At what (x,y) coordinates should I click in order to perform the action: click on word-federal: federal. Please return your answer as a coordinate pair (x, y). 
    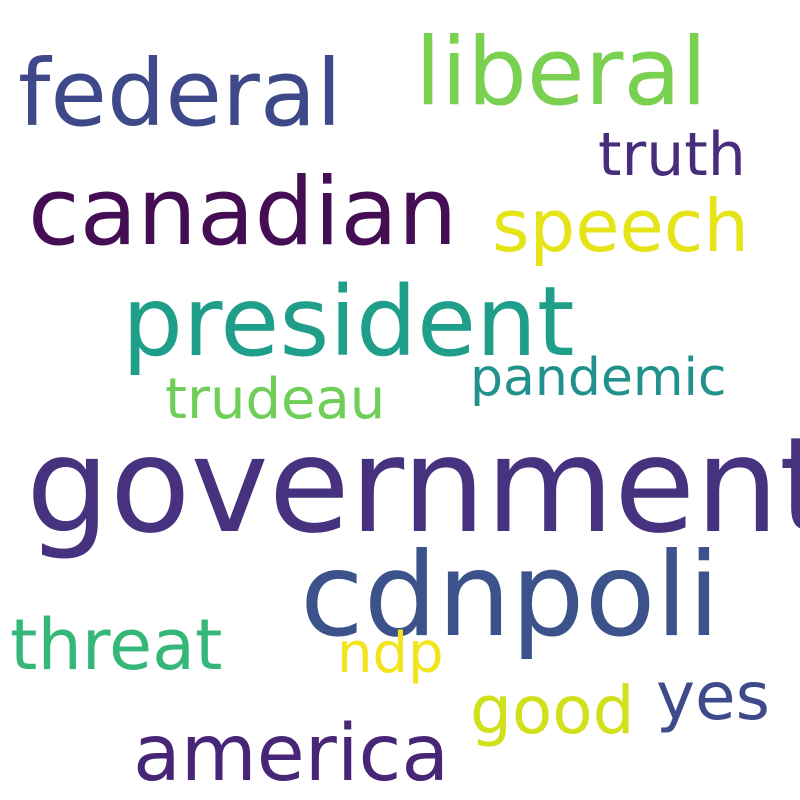
    Looking at the image, I should click on (180, 93).